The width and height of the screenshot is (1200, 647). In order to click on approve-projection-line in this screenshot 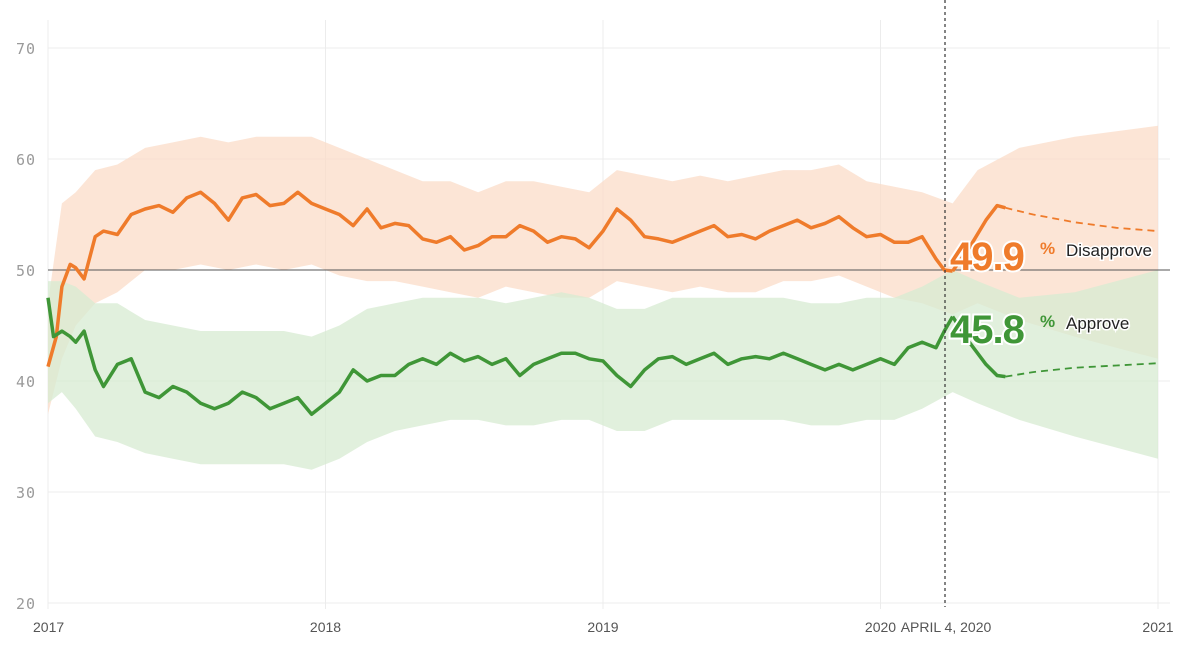, I will do `click(978, 347)`.